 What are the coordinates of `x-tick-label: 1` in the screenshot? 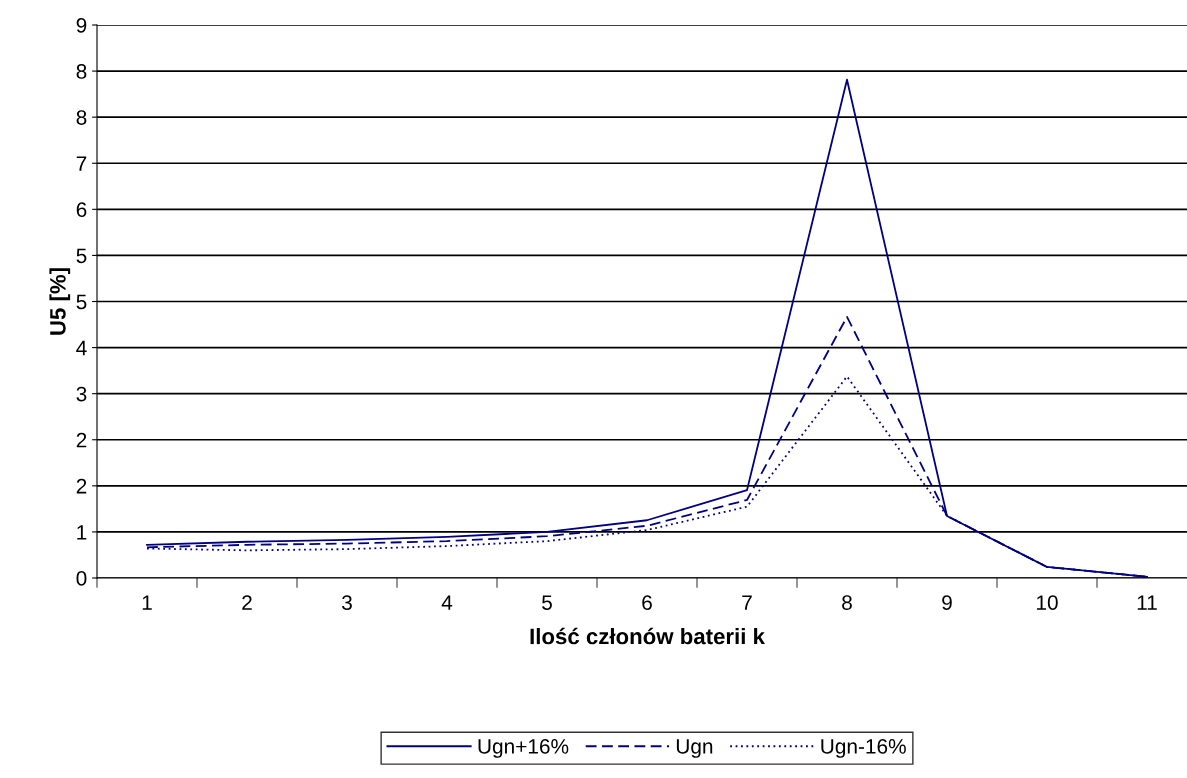 It's located at (147, 602).